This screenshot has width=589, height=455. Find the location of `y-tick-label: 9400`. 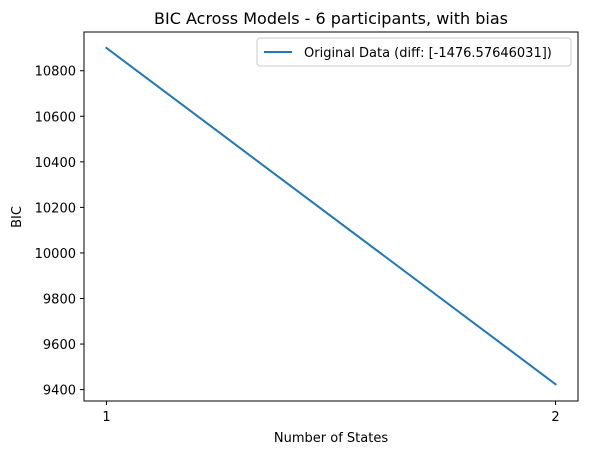

y-tick-label: 9400 is located at coordinates (59, 391).